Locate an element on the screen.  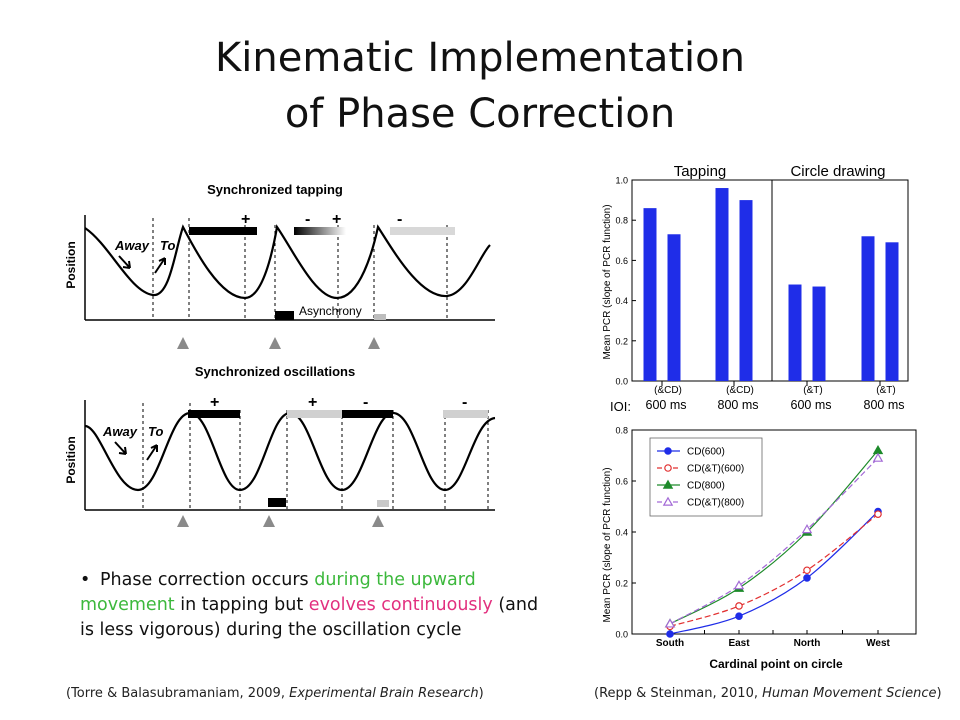
oscillation-sign-3: - is located at coordinates (365, 402).